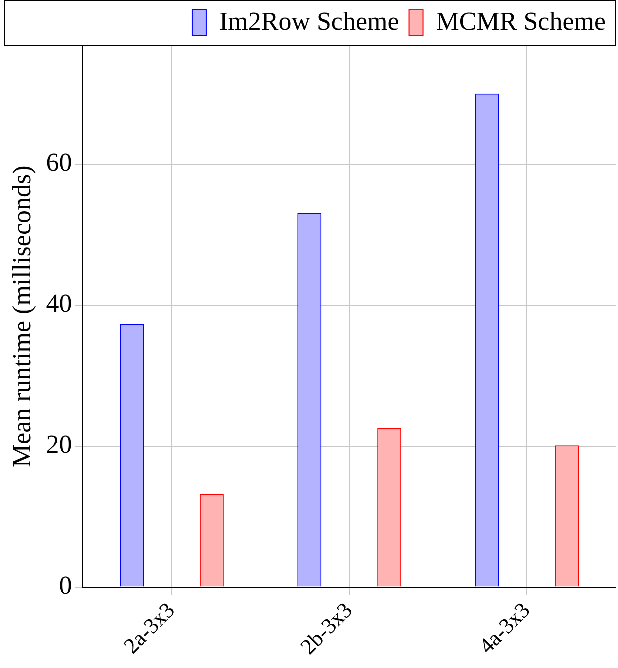 The height and width of the screenshot is (668, 618). I want to click on y-axis-title: Mean runtime (milliseconds), so click(21, 317).